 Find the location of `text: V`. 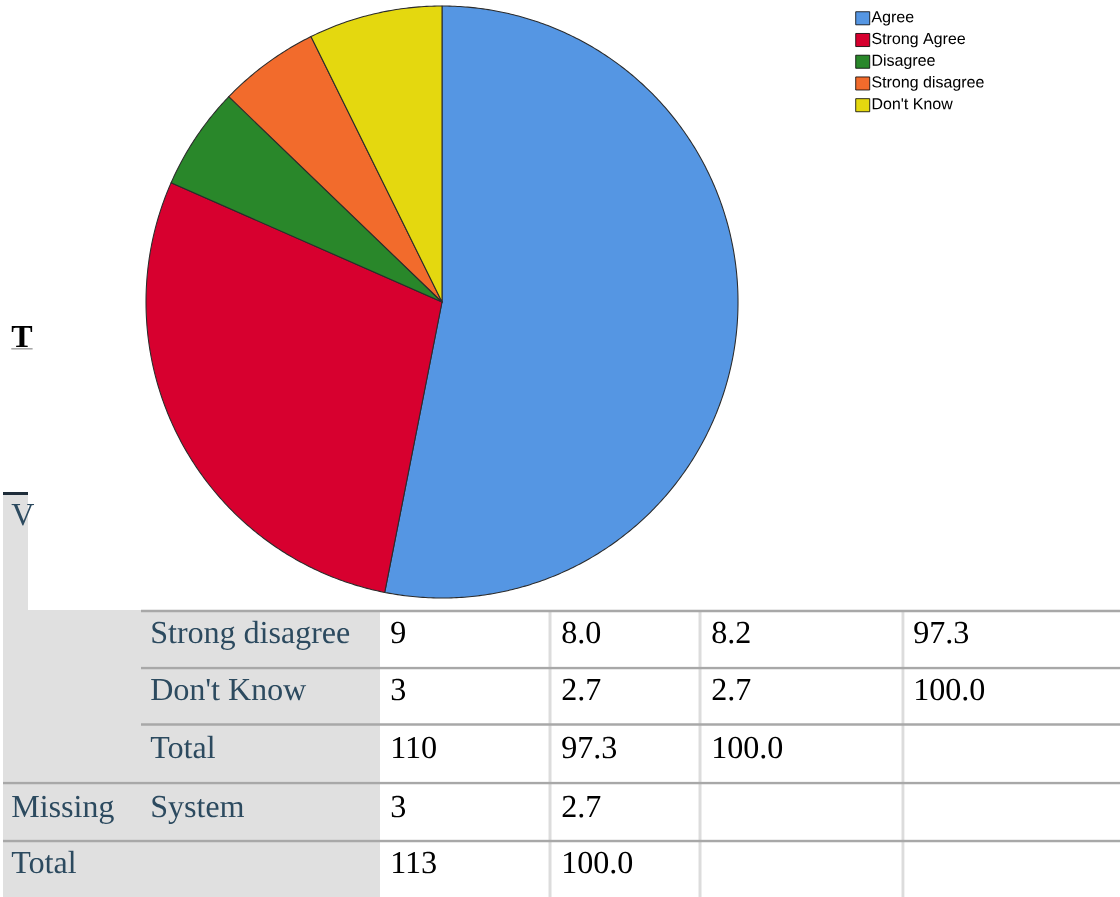

text: V is located at coordinates (23, 515).